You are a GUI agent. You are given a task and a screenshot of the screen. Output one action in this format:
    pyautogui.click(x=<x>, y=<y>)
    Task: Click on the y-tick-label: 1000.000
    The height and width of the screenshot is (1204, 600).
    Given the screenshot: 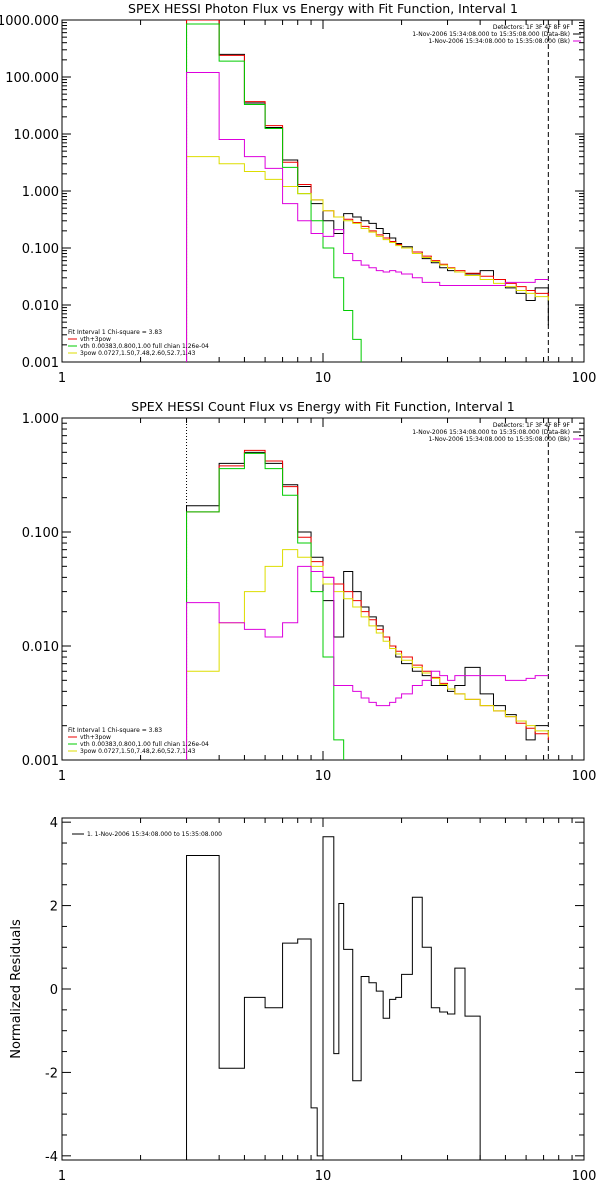 What is the action you would take?
    pyautogui.click(x=29, y=21)
    